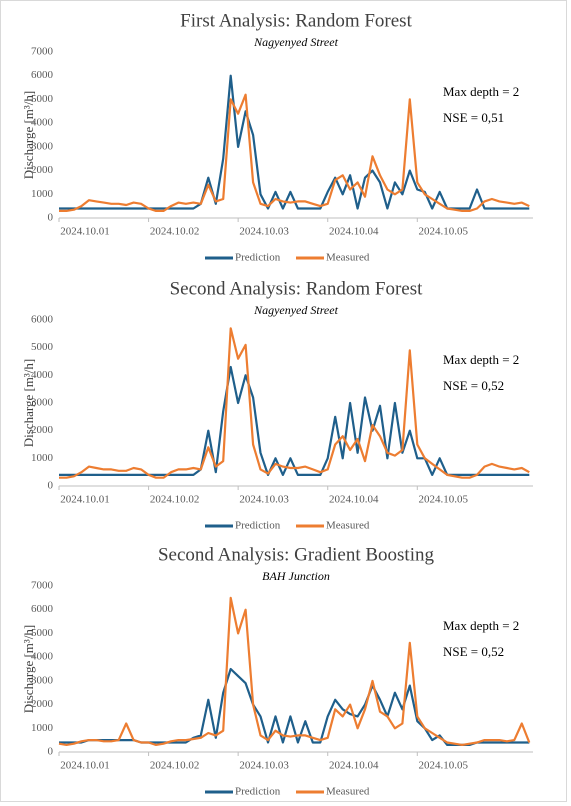 The height and width of the screenshot is (806, 571). What do you see at coordinates (297, 288) in the screenshot?
I see `chart-title: Second Analysis: Random Forest` at bounding box center [297, 288].